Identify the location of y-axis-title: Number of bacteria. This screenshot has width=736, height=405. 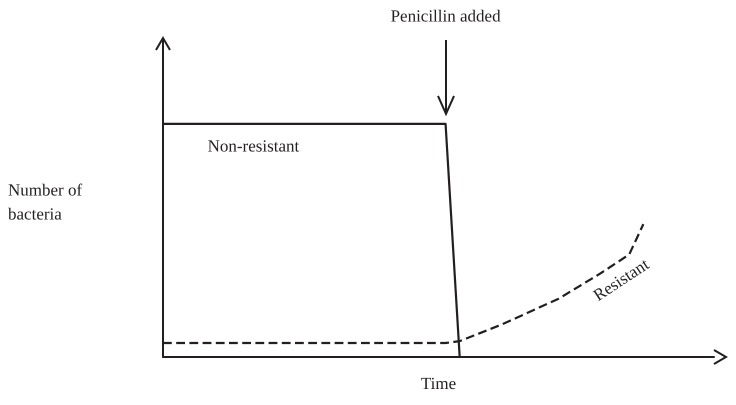
(45, 202).